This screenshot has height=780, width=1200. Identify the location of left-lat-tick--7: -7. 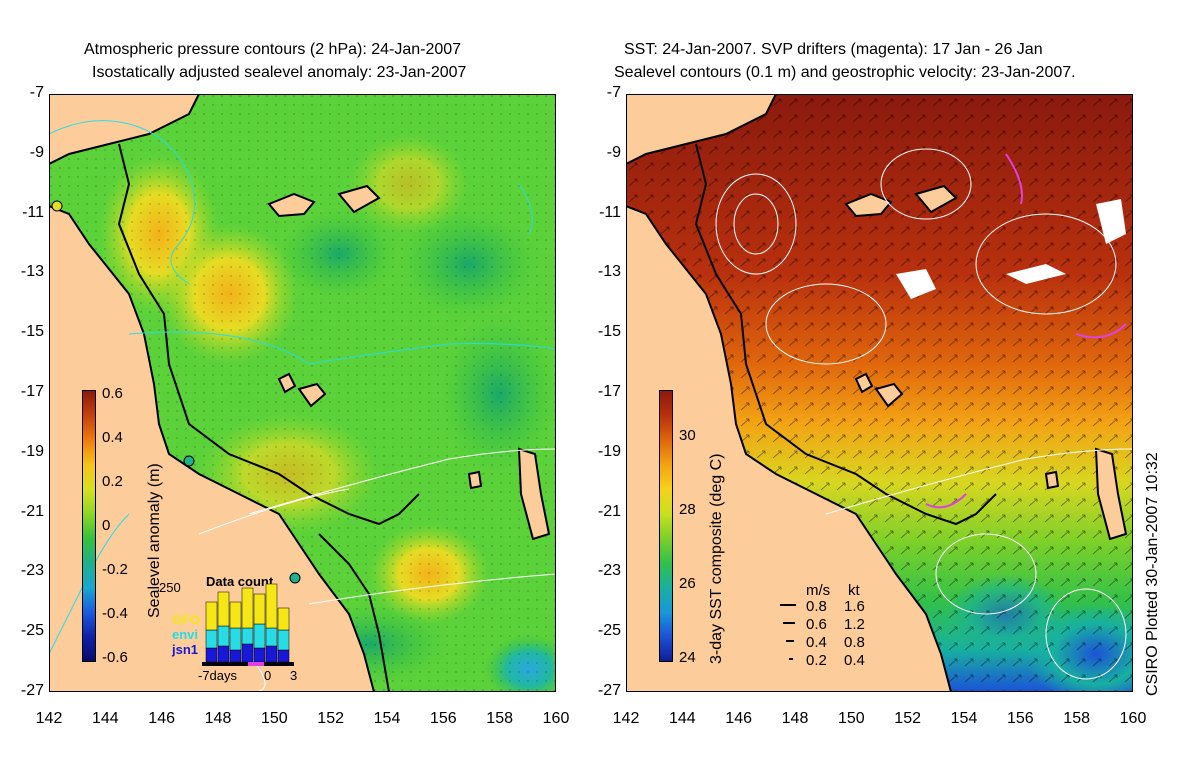
(36, 92).